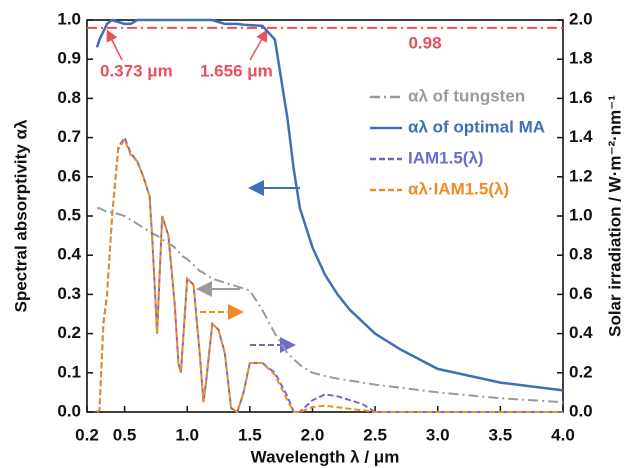 The image size is (634, 468). I want to click on y-tick-label: 0.7, so click(69, 136).